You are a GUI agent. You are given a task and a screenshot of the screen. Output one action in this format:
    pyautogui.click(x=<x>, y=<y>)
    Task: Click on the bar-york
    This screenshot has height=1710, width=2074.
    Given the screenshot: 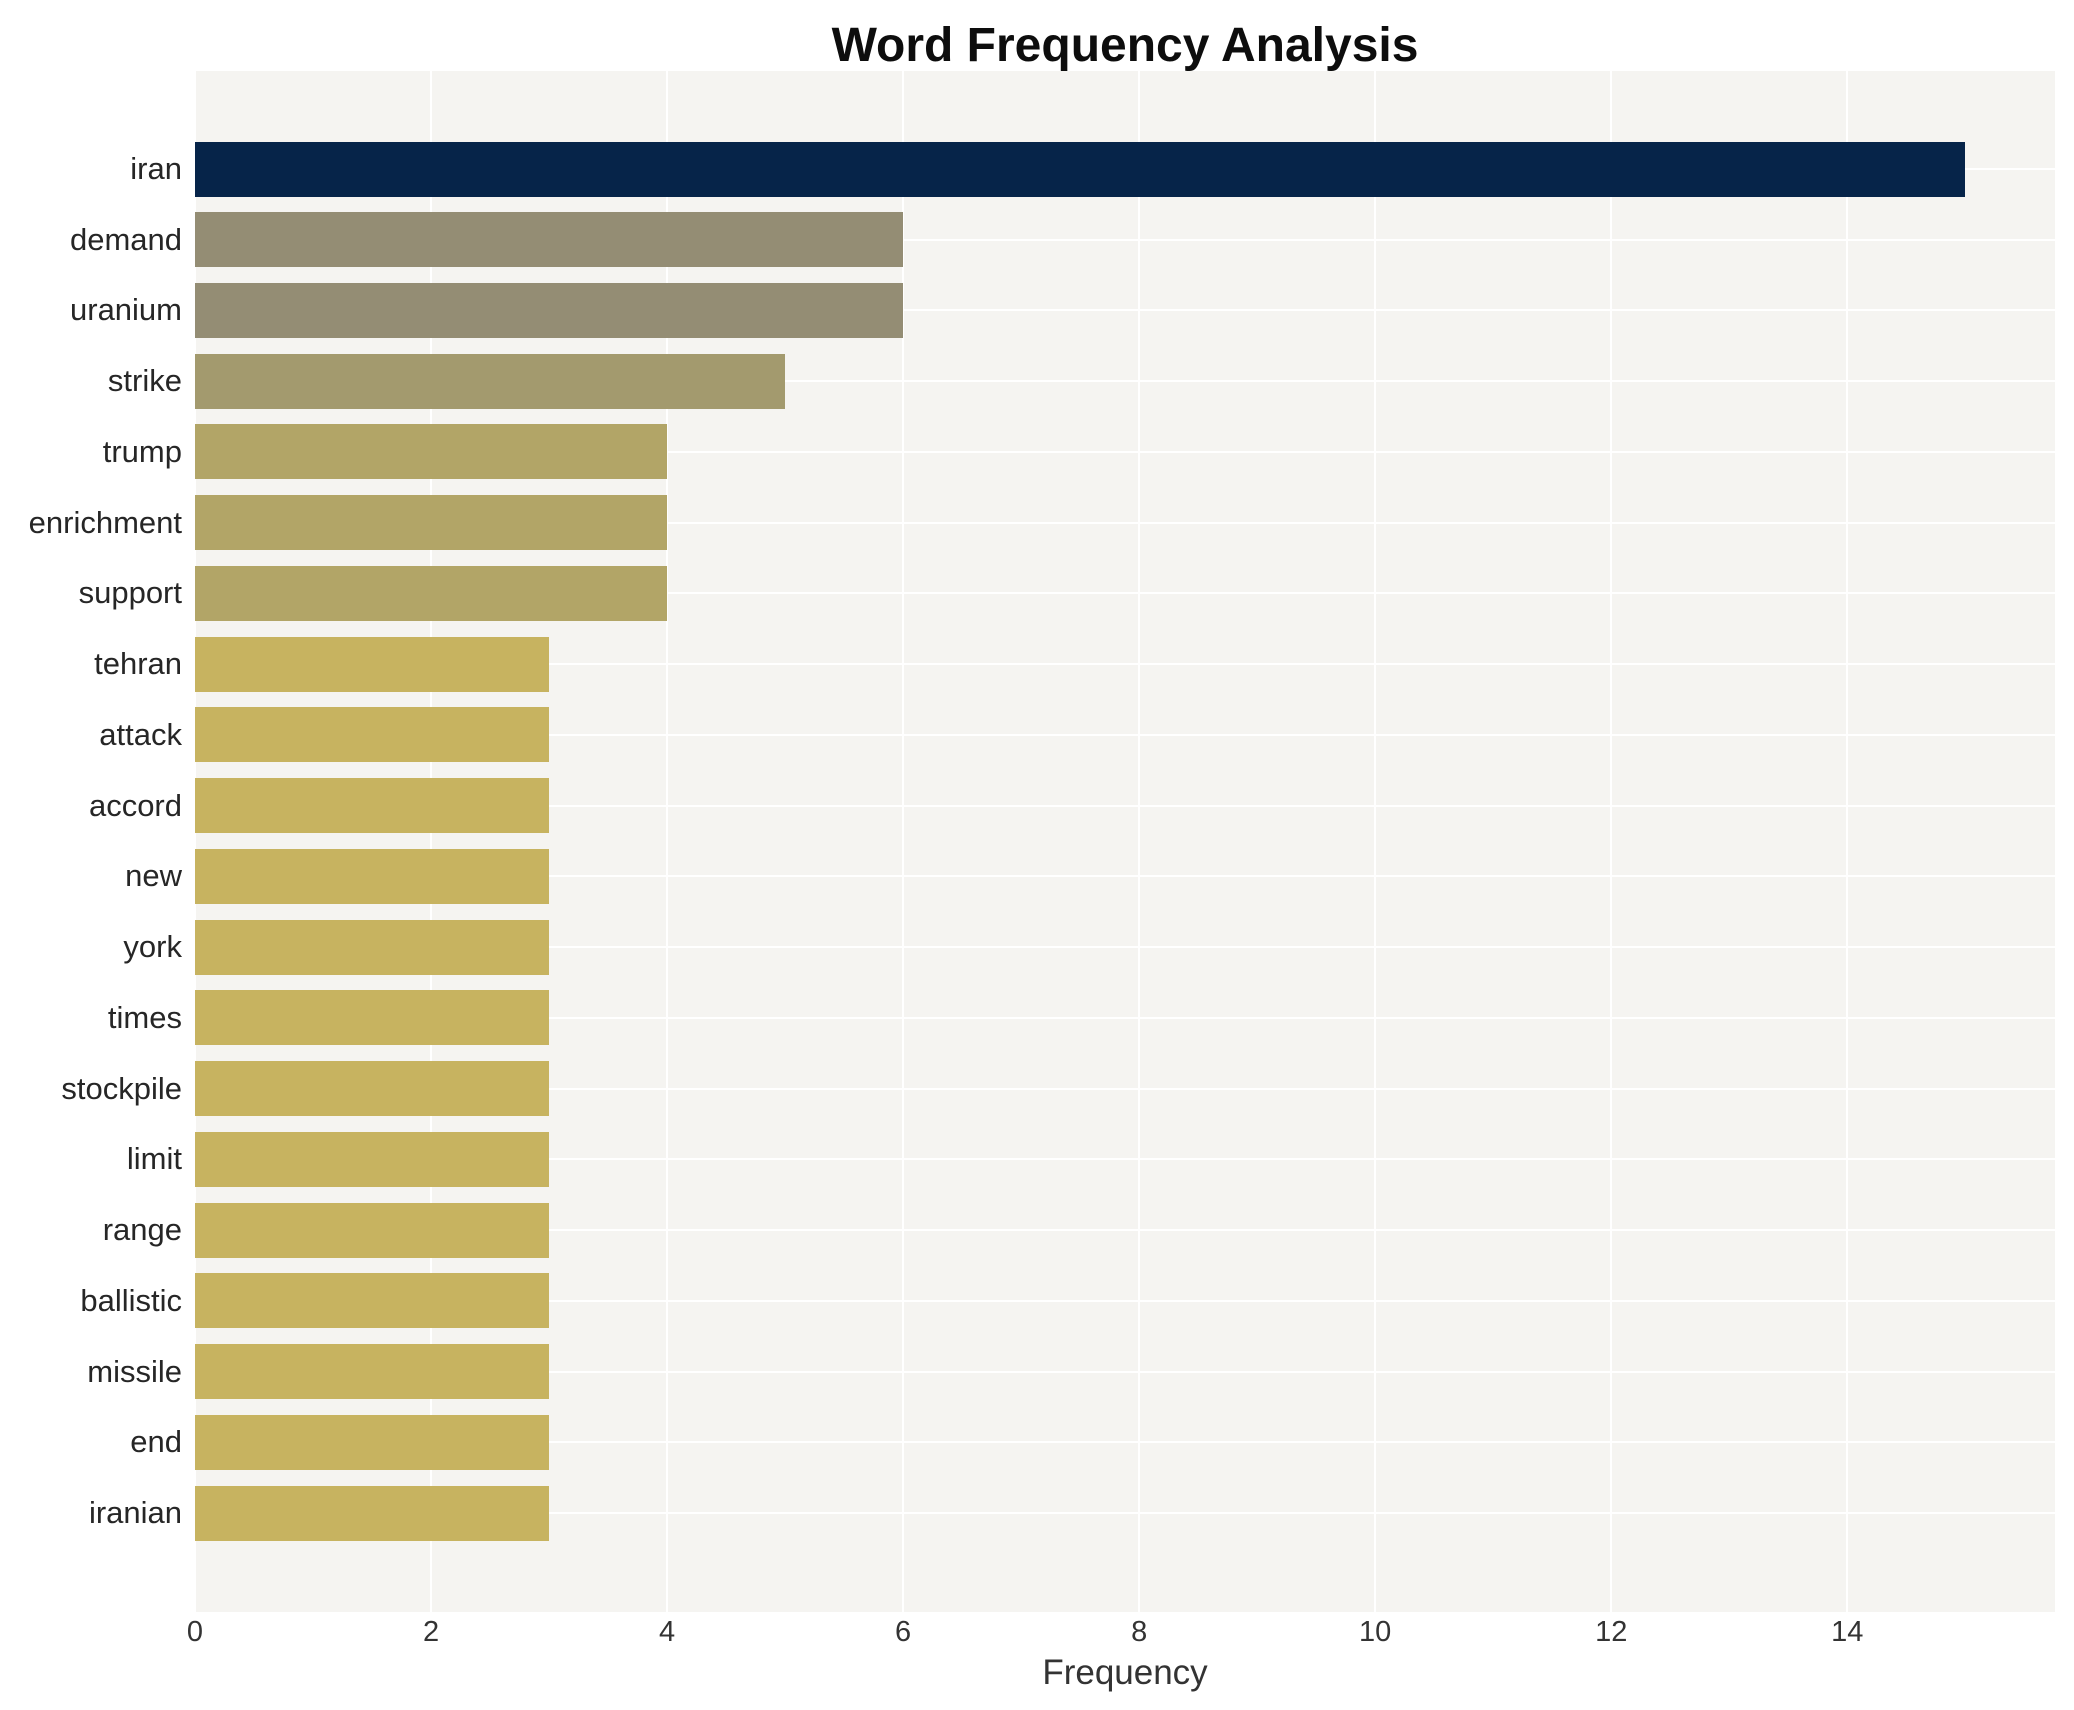 What is the action you would take?
    pyautogui.click(x=372, y=947)
    